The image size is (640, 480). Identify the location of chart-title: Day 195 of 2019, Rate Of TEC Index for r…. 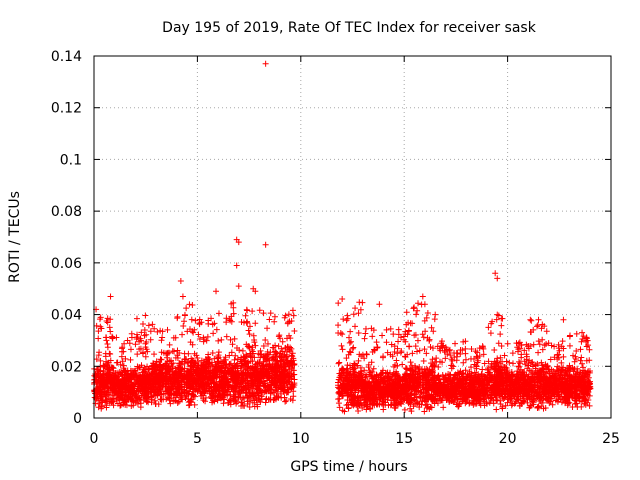
(349, 28).